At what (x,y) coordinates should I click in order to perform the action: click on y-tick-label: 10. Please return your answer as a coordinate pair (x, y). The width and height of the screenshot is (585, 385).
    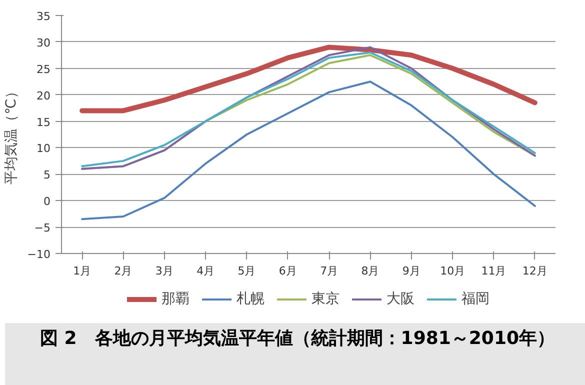
    Looking at the image, I should click on (43, 149).